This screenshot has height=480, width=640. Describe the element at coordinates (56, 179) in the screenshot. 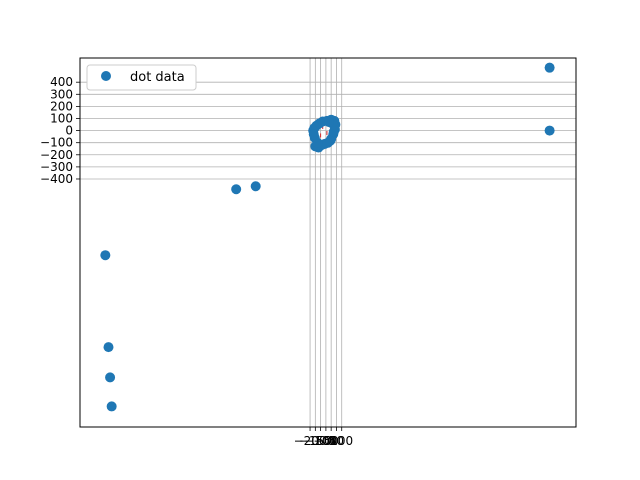

I see `y-tick-label: −400` at that location.